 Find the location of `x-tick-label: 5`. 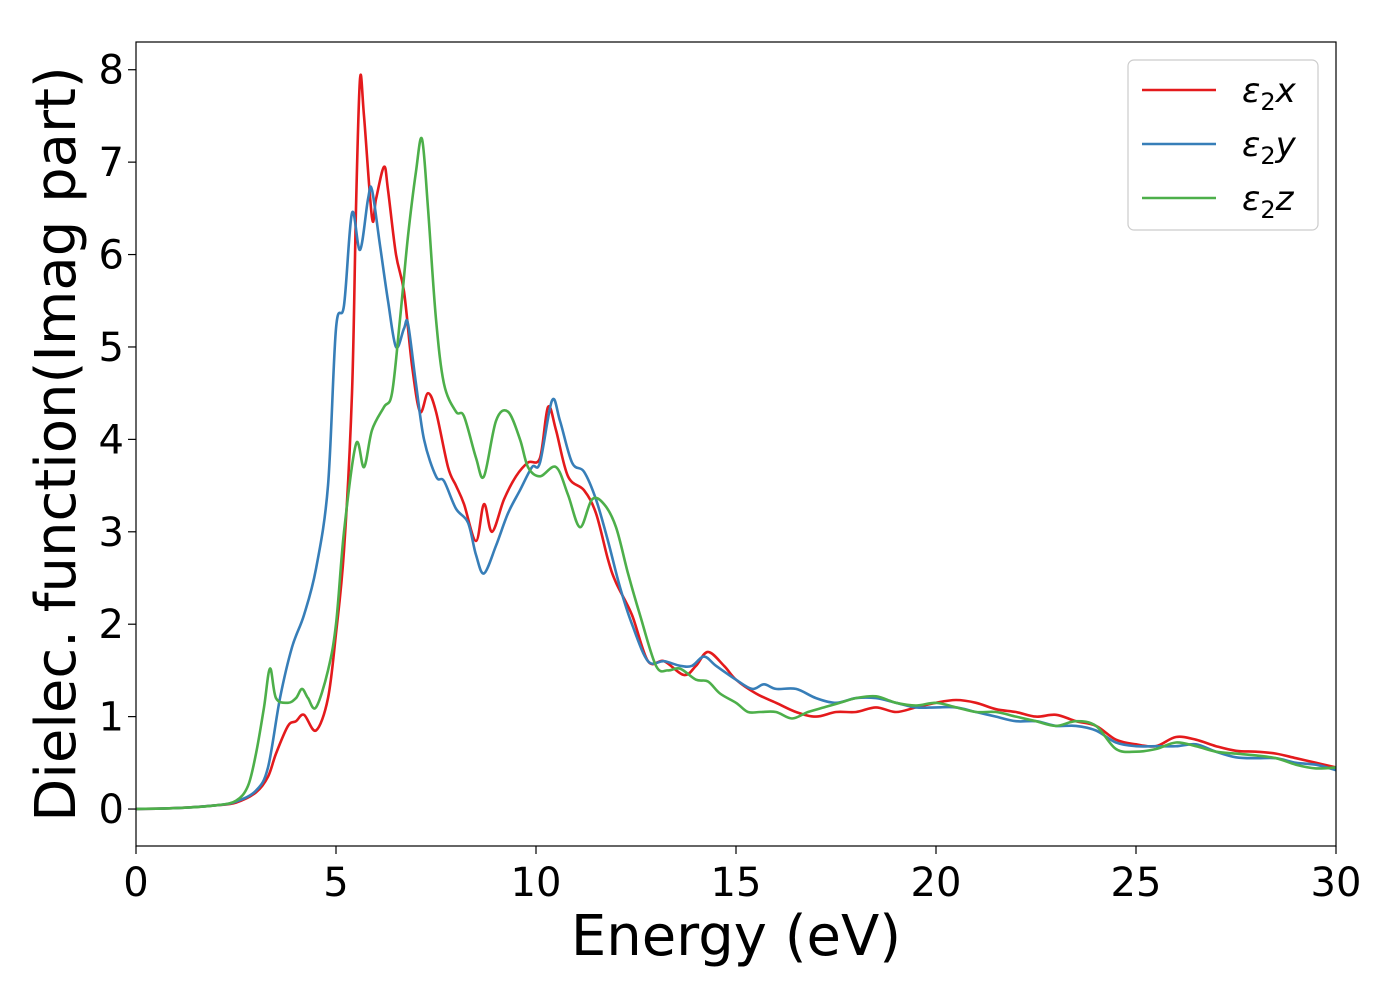

x-tick-label: 5 is located at coordinates (335, 883).